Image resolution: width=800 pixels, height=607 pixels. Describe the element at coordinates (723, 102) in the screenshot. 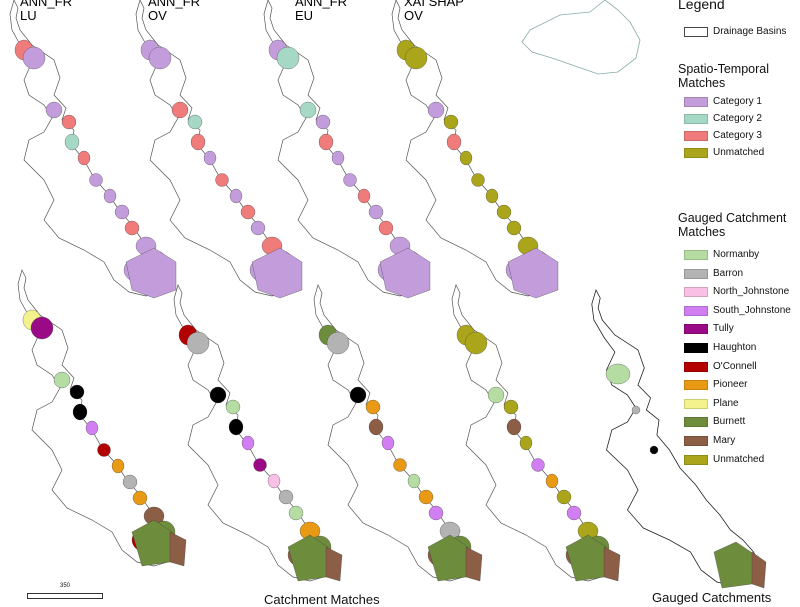

I see `spatio-legend-item: Category 1` at that location.